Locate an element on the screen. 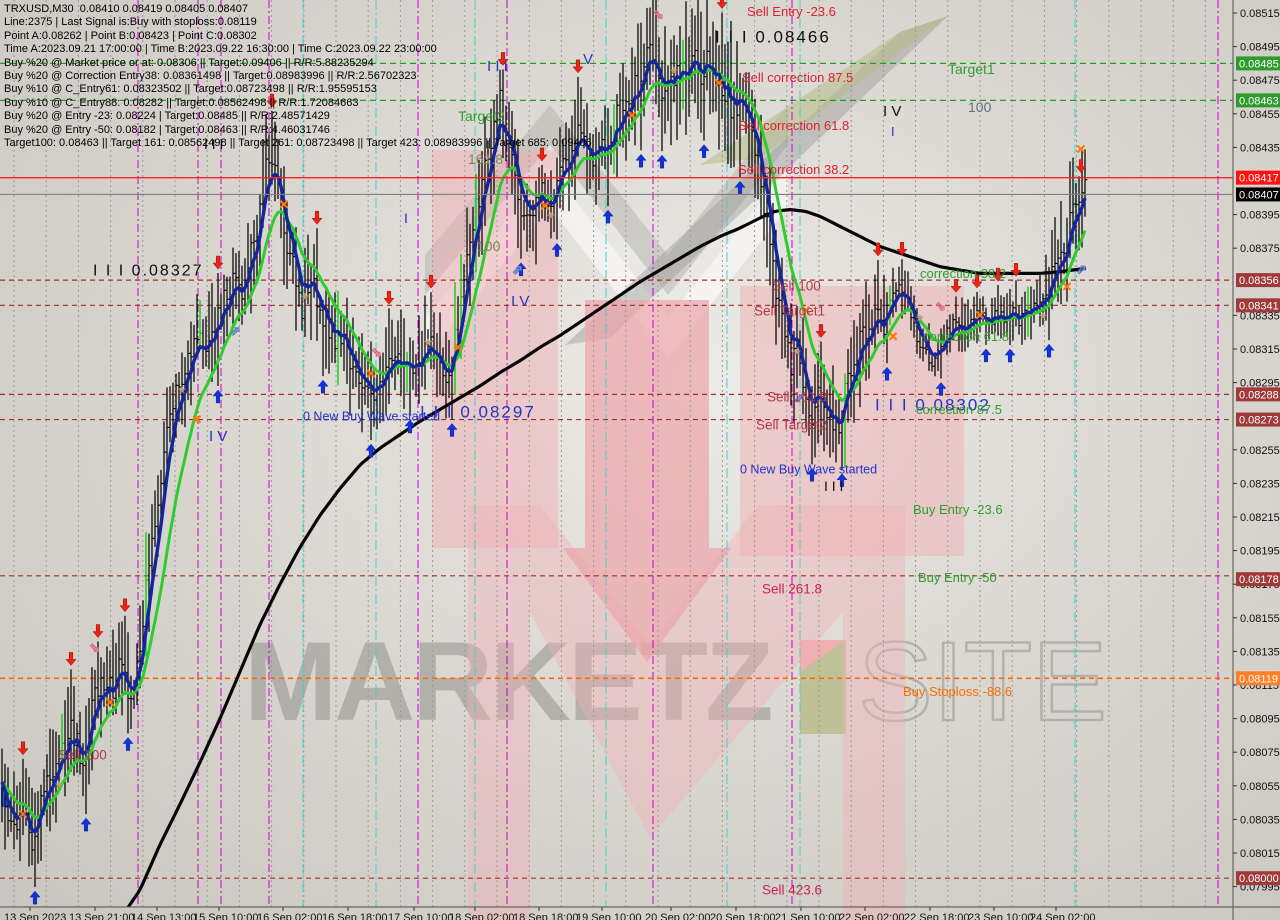  price-tick-label: 0.08195 is located at coordinates (1260, 552).